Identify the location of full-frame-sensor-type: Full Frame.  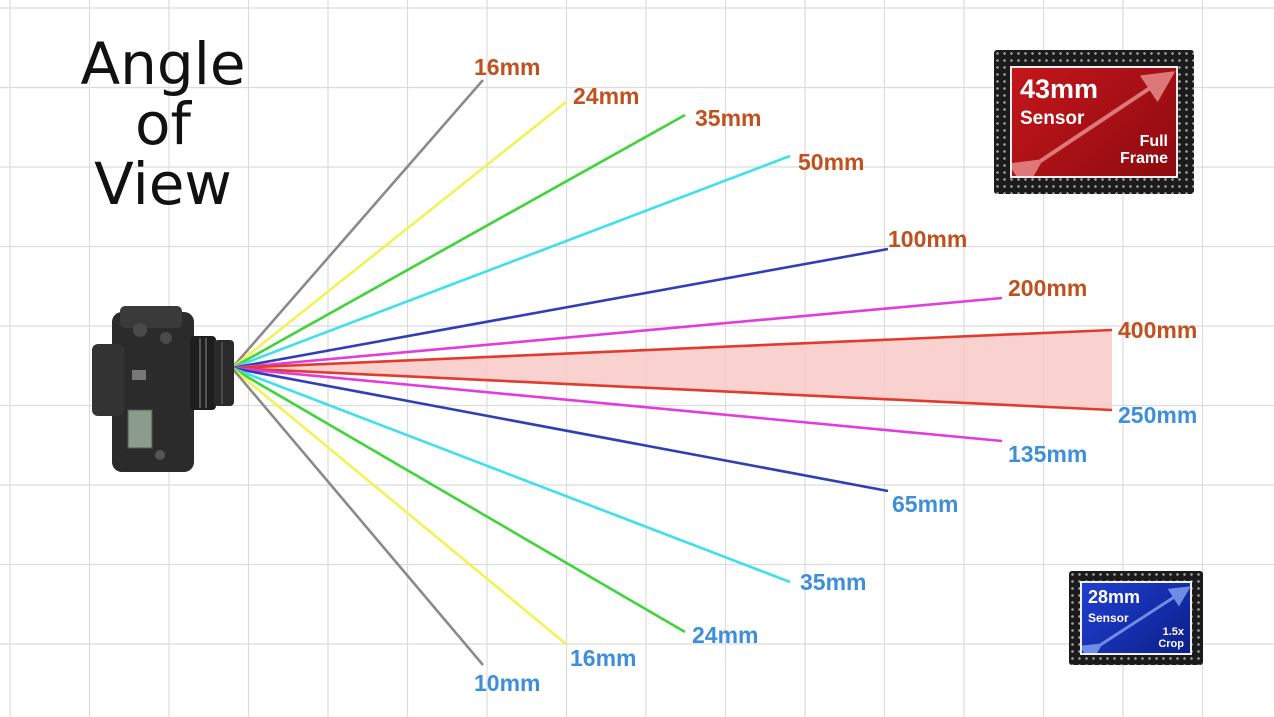
(1143, 150).